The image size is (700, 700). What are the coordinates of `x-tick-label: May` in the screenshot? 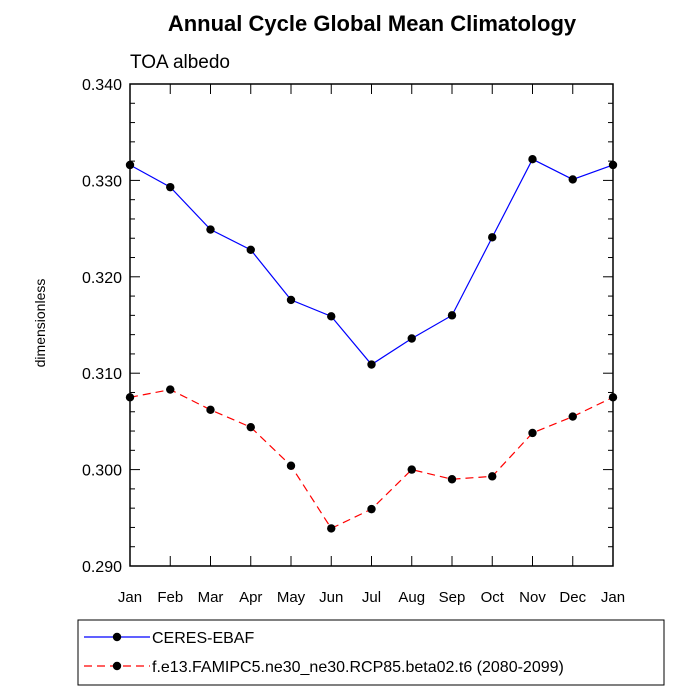 It's located at (291, 597).